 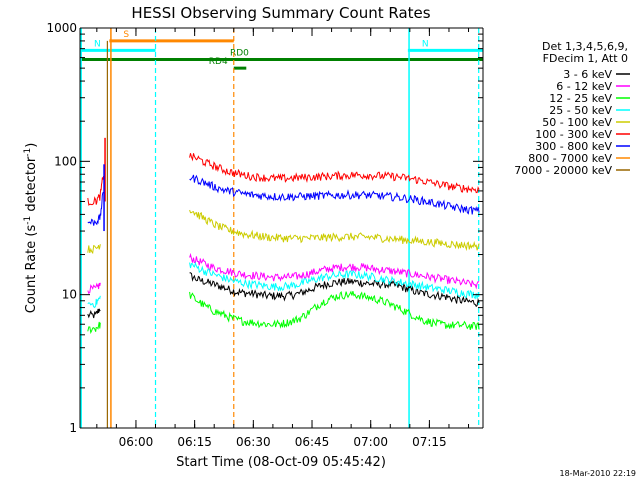 I want to click on x-tick-label-5: 07:15, so click(x=429, y=442).